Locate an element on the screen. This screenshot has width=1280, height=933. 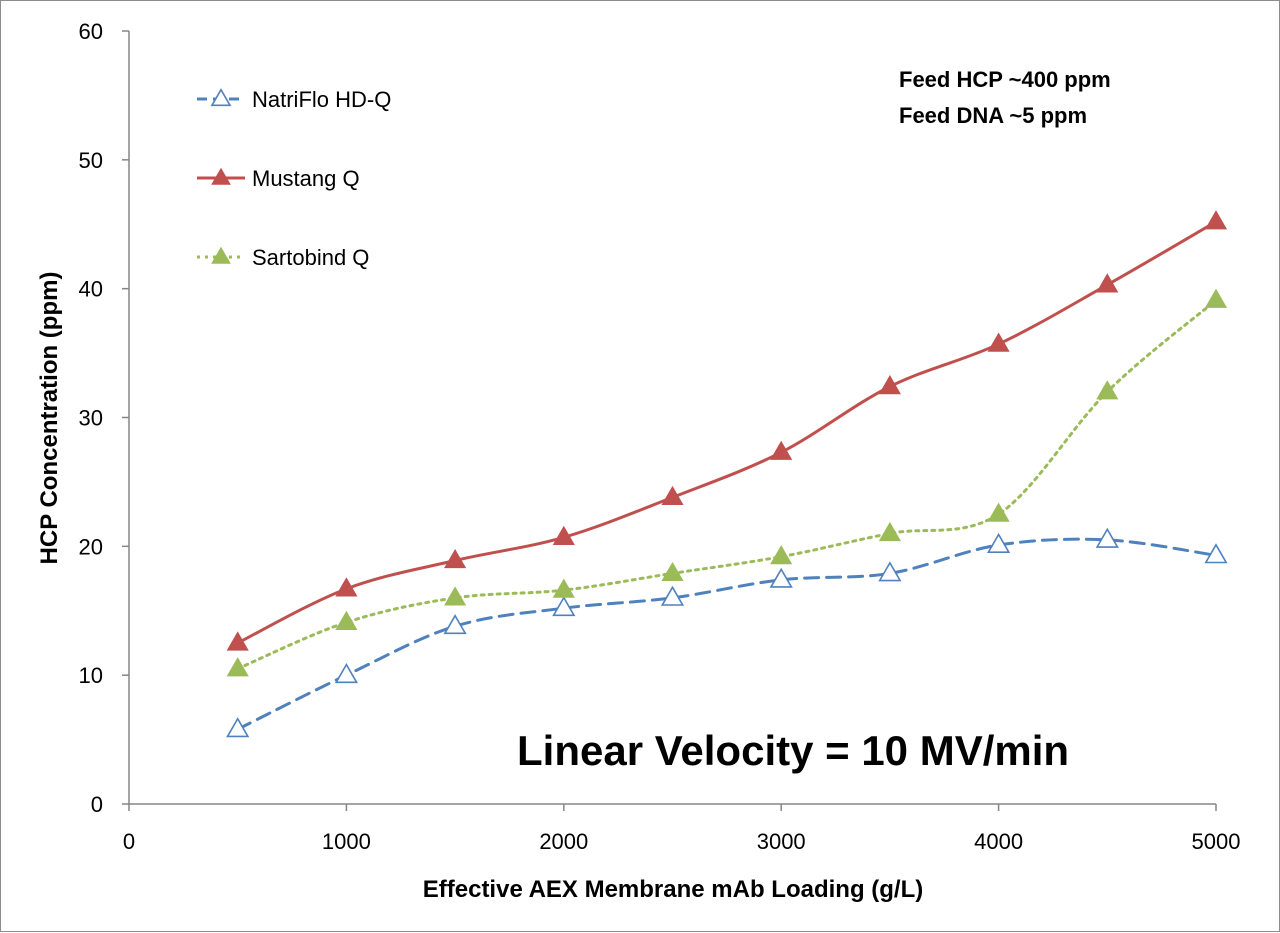
legend-label: Mustang Q is located at coordinates (306, 178).